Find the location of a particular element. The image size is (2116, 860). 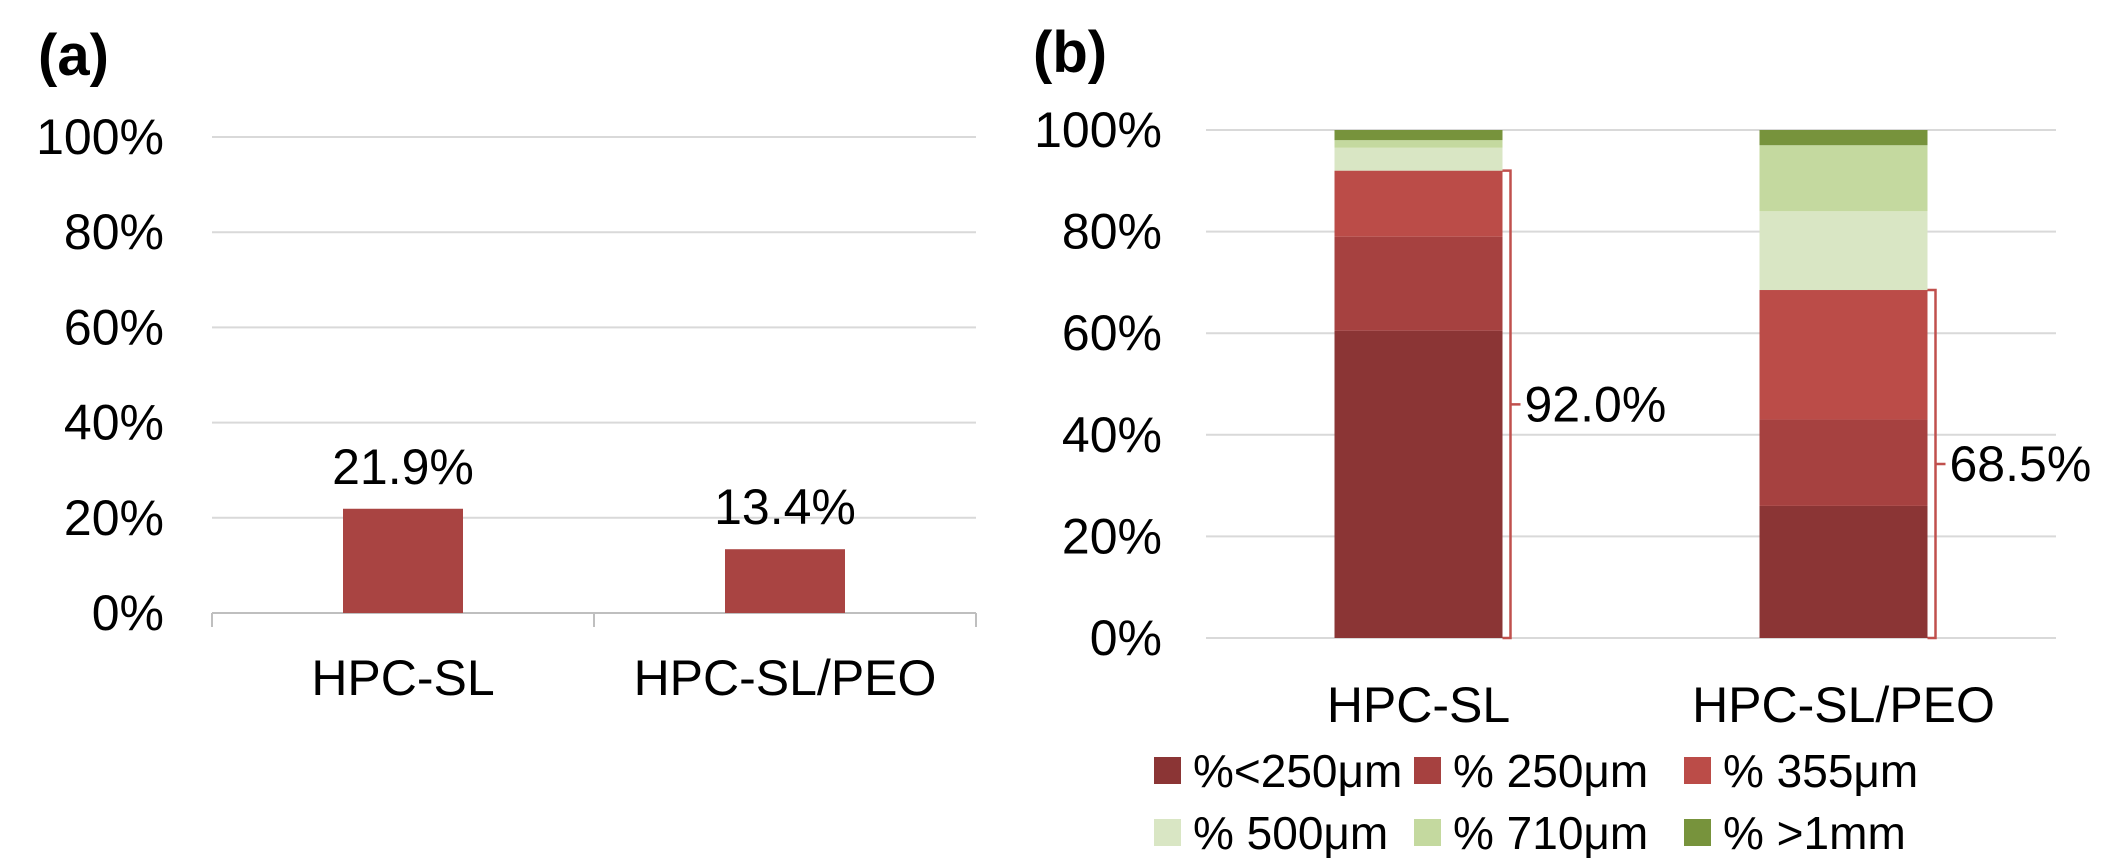

y-tick-label-b: 60% is located at coordinates (1112, 333).